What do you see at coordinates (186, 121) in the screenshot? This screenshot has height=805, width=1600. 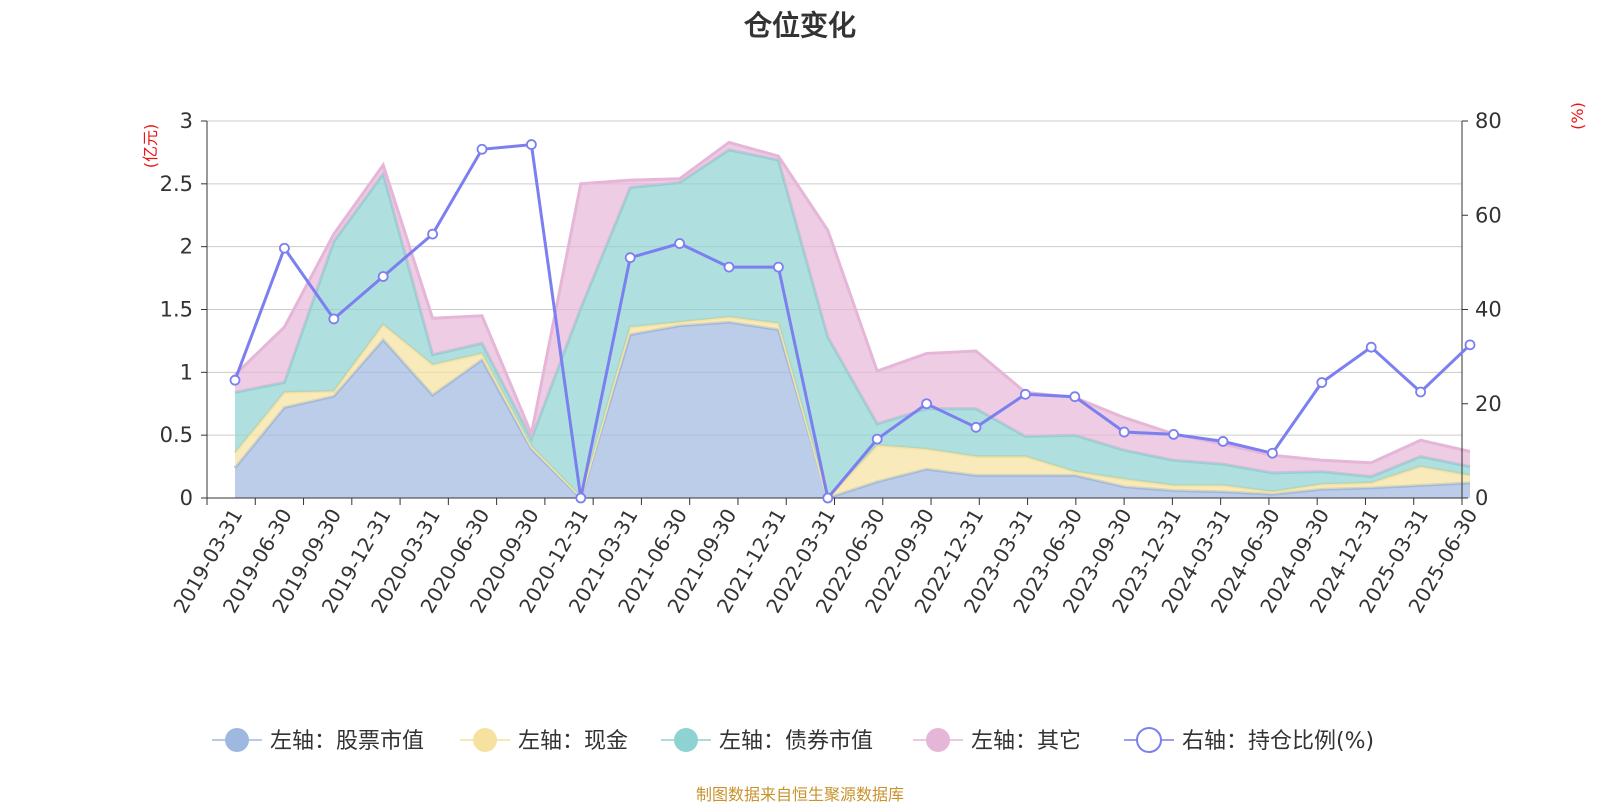 I see `left-tick-label: 3` at bounding box center [186, 121].